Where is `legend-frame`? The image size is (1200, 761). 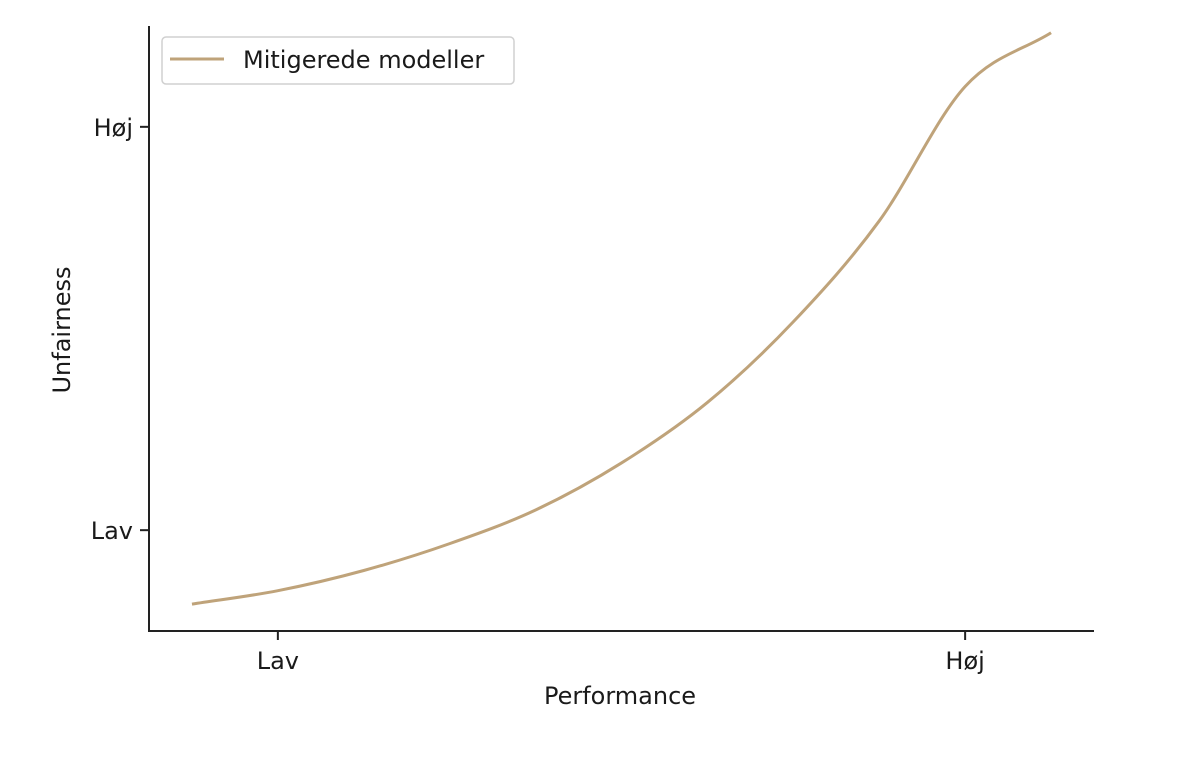 legend-frame is located at coordinates (338, 60).